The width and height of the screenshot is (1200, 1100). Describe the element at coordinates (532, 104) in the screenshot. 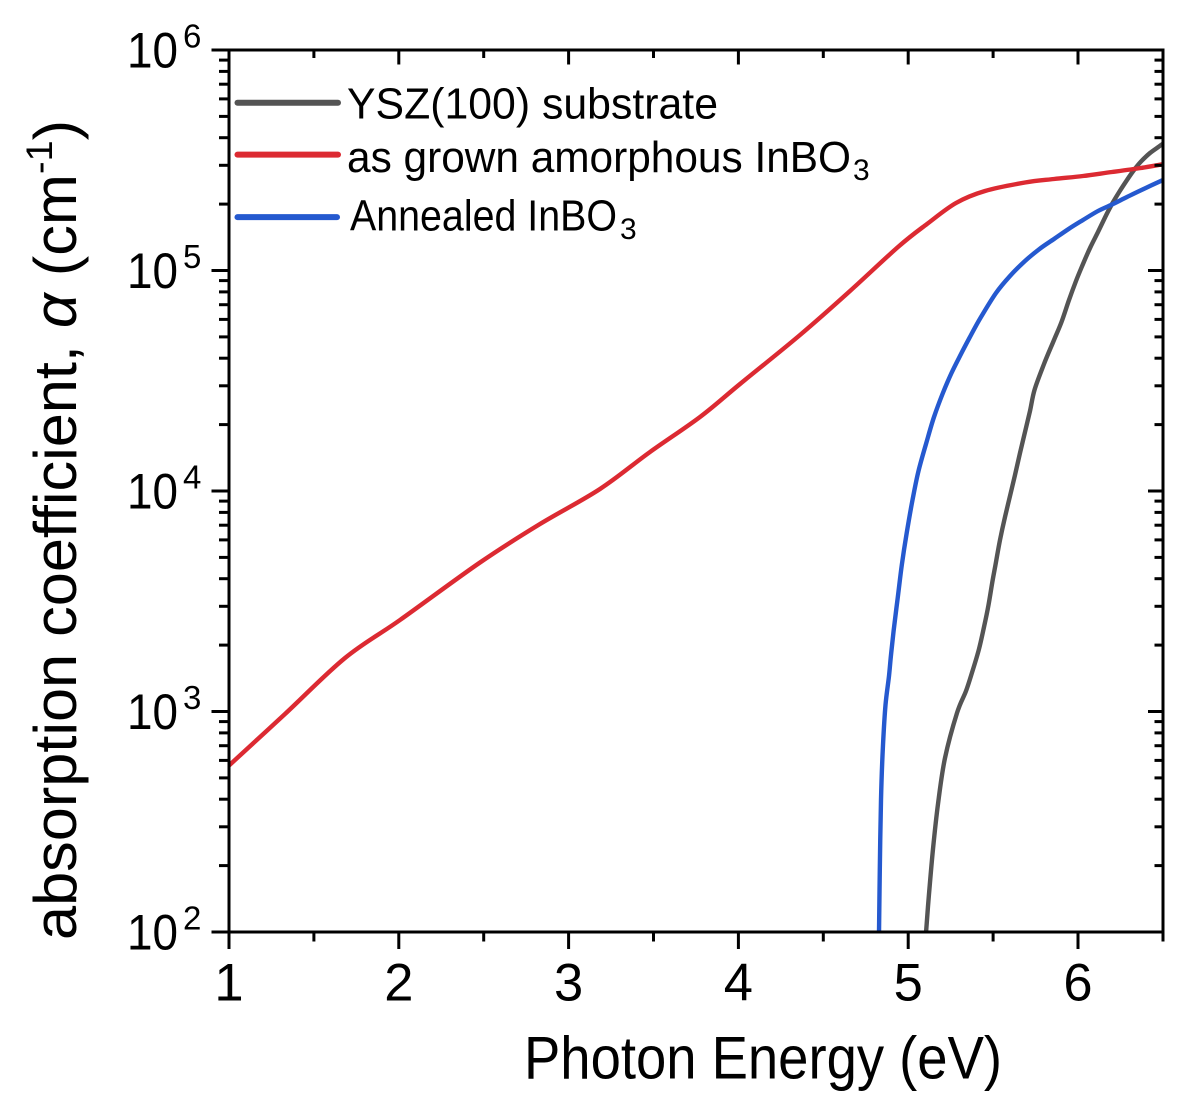

I see `svg-text: YSZ(100) substrate` at that location.